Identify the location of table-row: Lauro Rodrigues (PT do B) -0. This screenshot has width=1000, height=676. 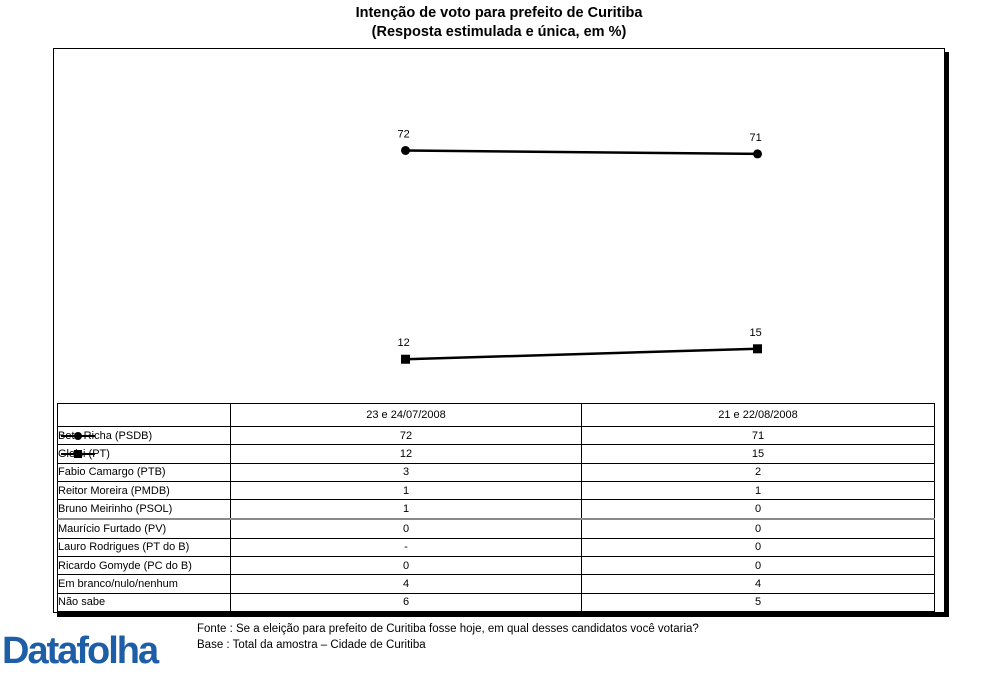
(496, 547).